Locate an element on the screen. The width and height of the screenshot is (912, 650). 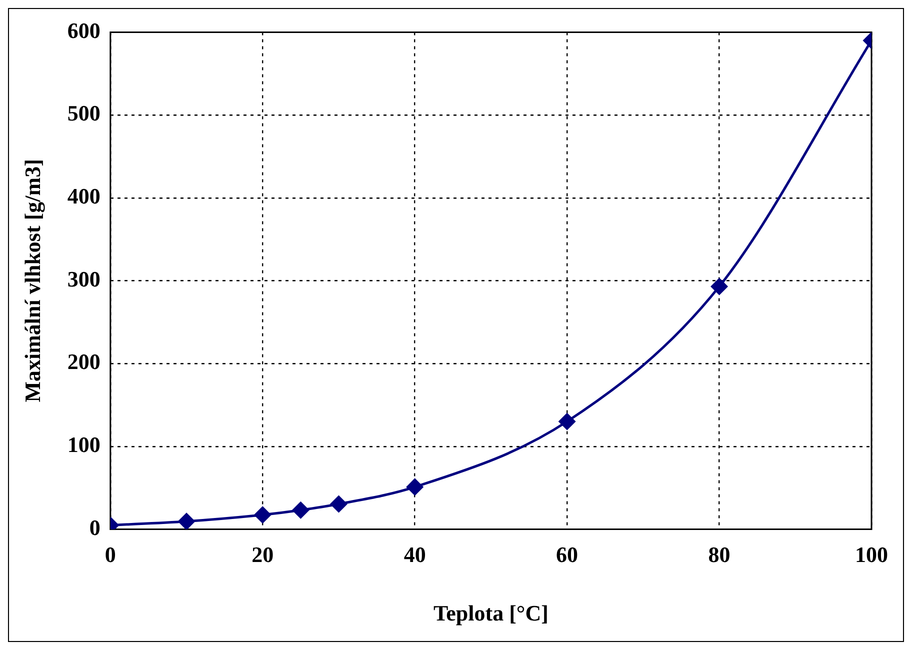
y-tick-label: 100 is located at coordinates (83, 445).